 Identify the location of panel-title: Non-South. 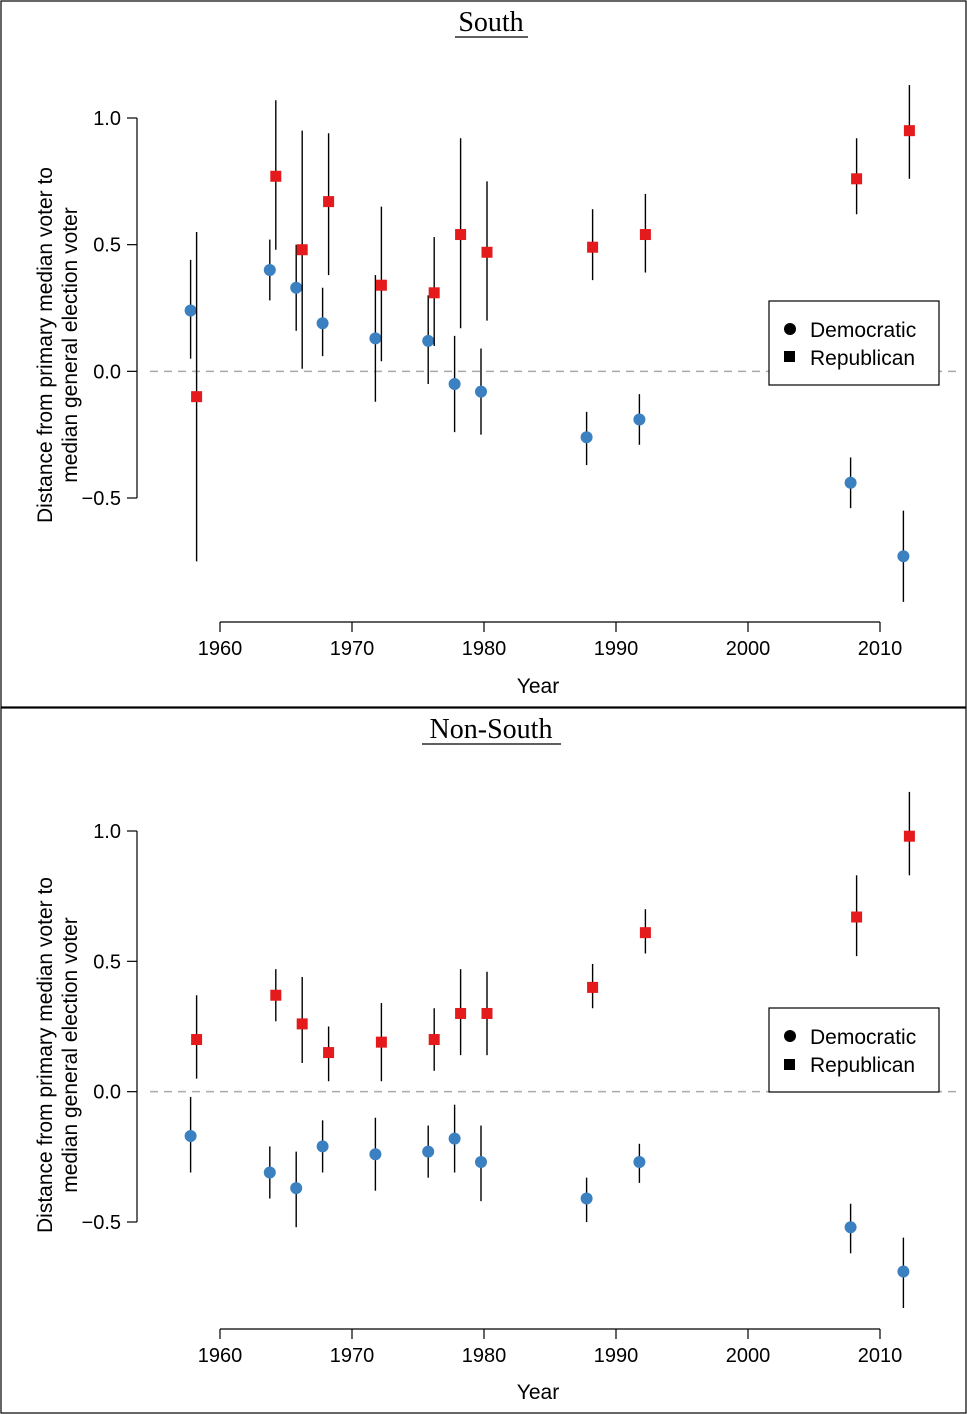
(491, 729).